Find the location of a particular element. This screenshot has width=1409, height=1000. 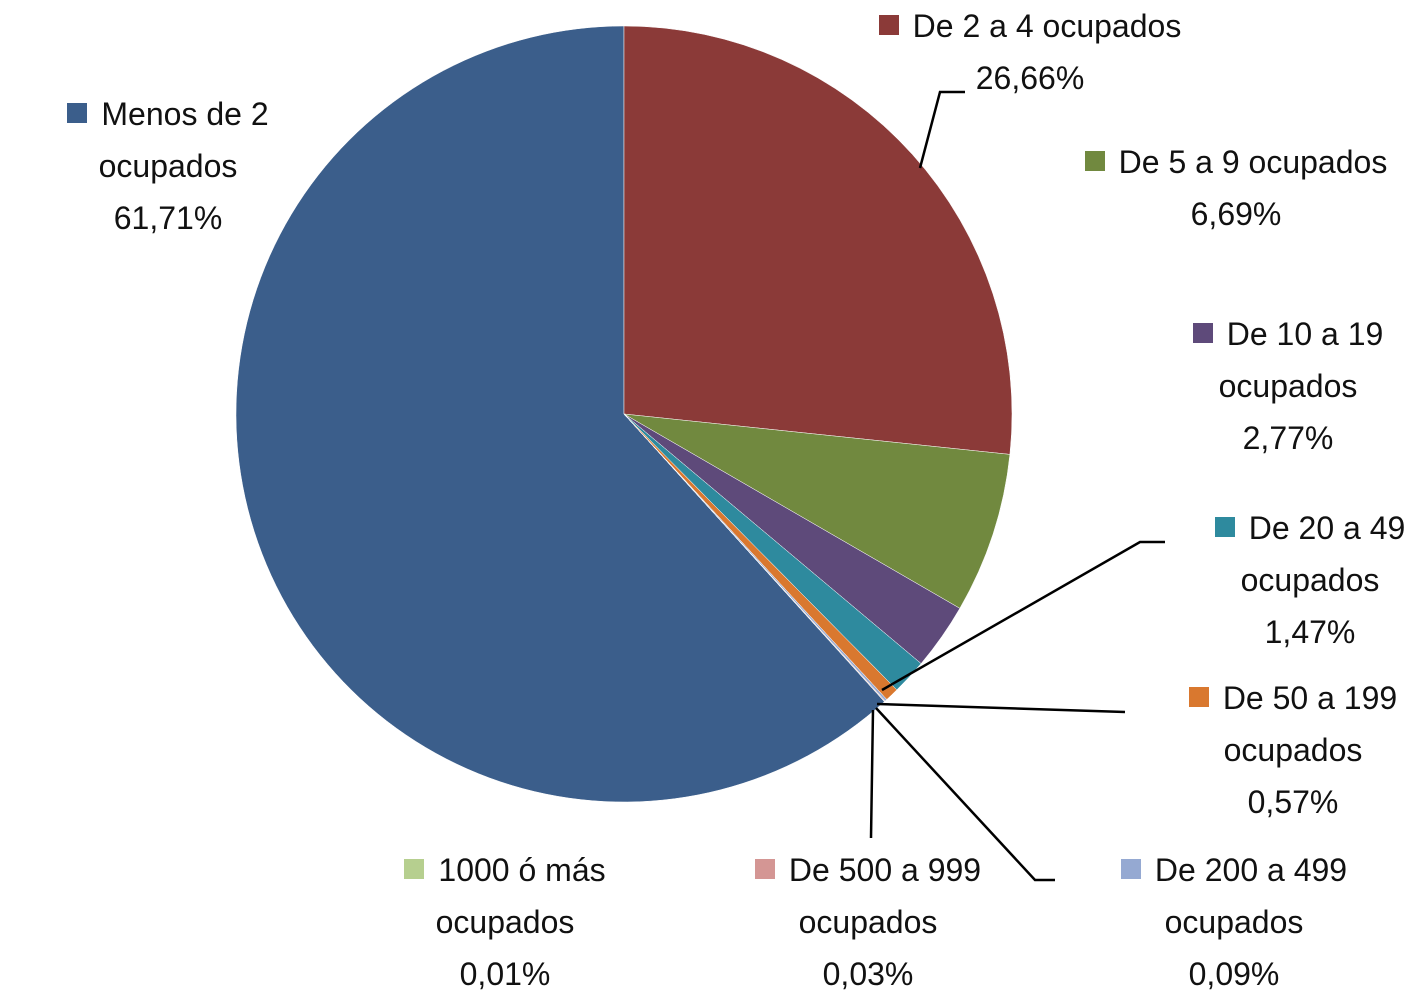

value-label: 26,66% is located at coordinates (1030, 78).